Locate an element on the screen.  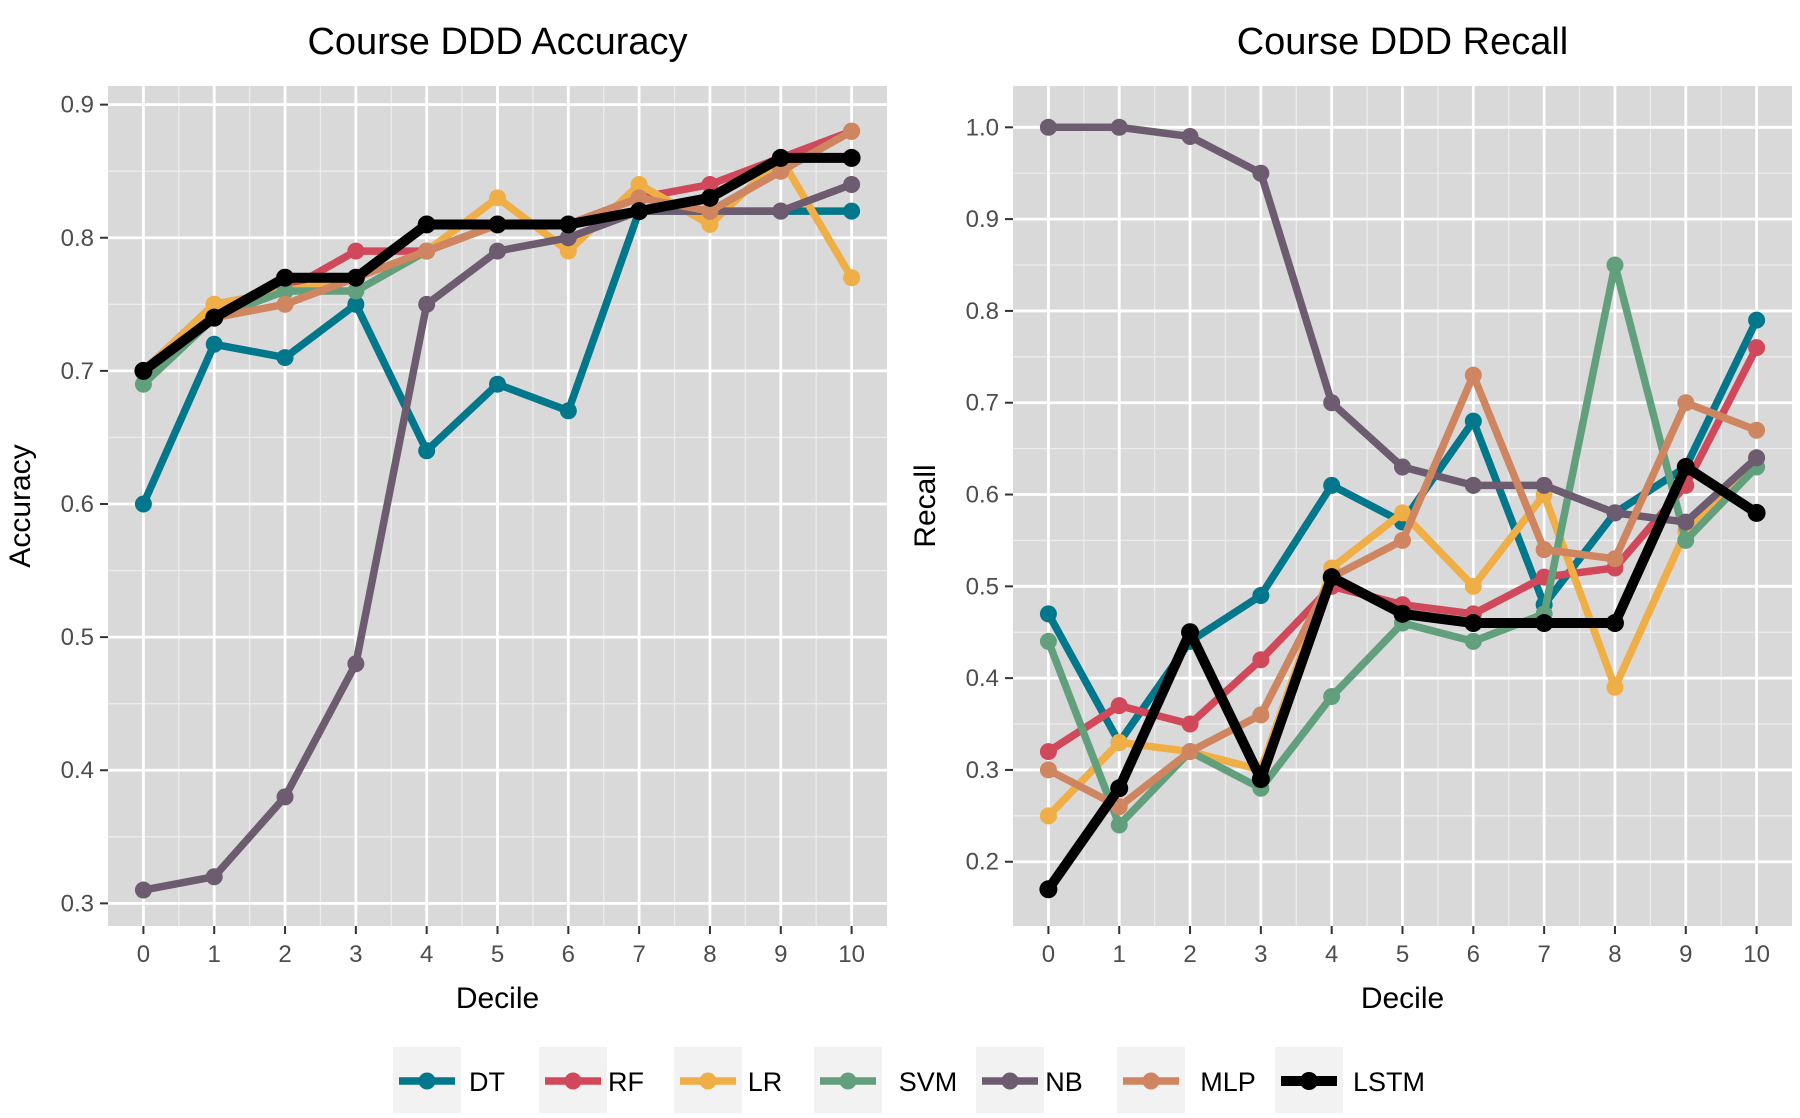
legend-item-dt: DT is located at coordinates (449, 1081).